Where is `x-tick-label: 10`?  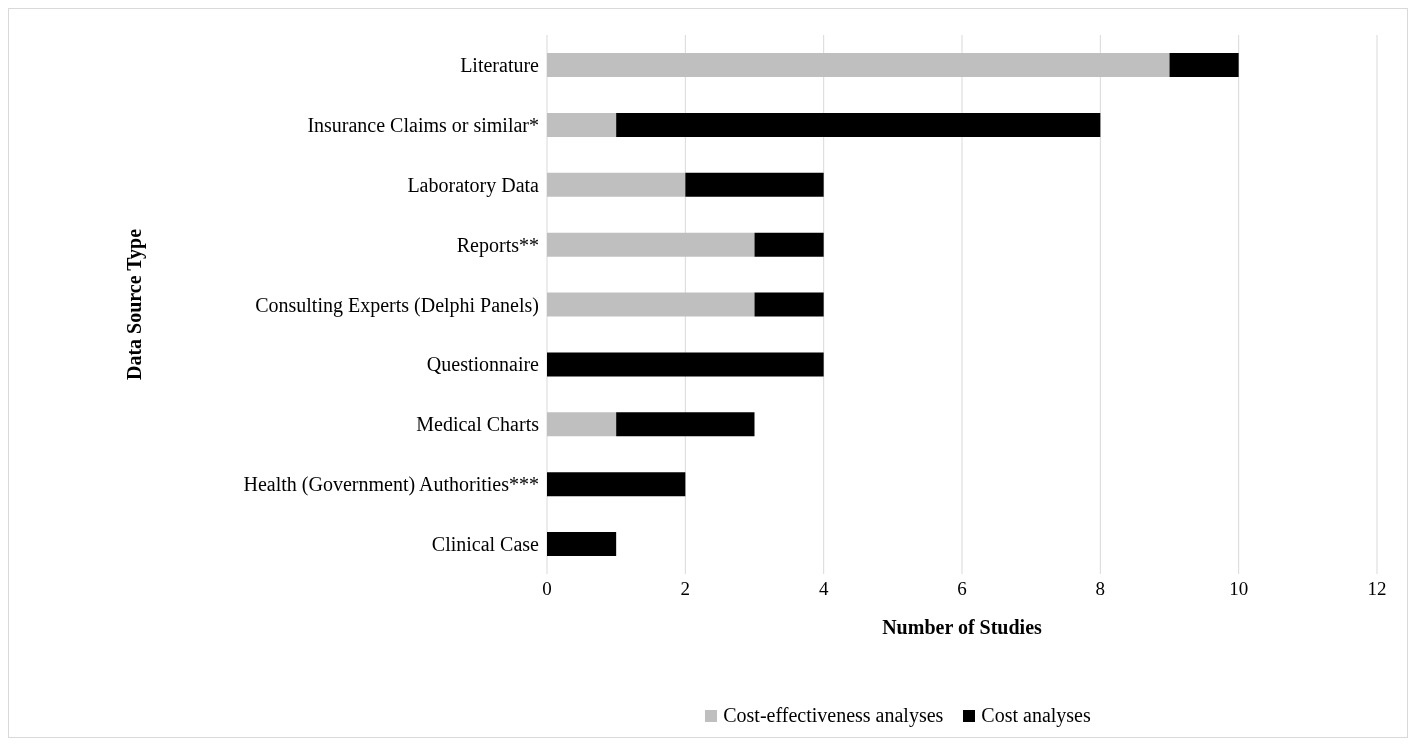
x-tick-label: 10 is located at coordinates (1239, 589).